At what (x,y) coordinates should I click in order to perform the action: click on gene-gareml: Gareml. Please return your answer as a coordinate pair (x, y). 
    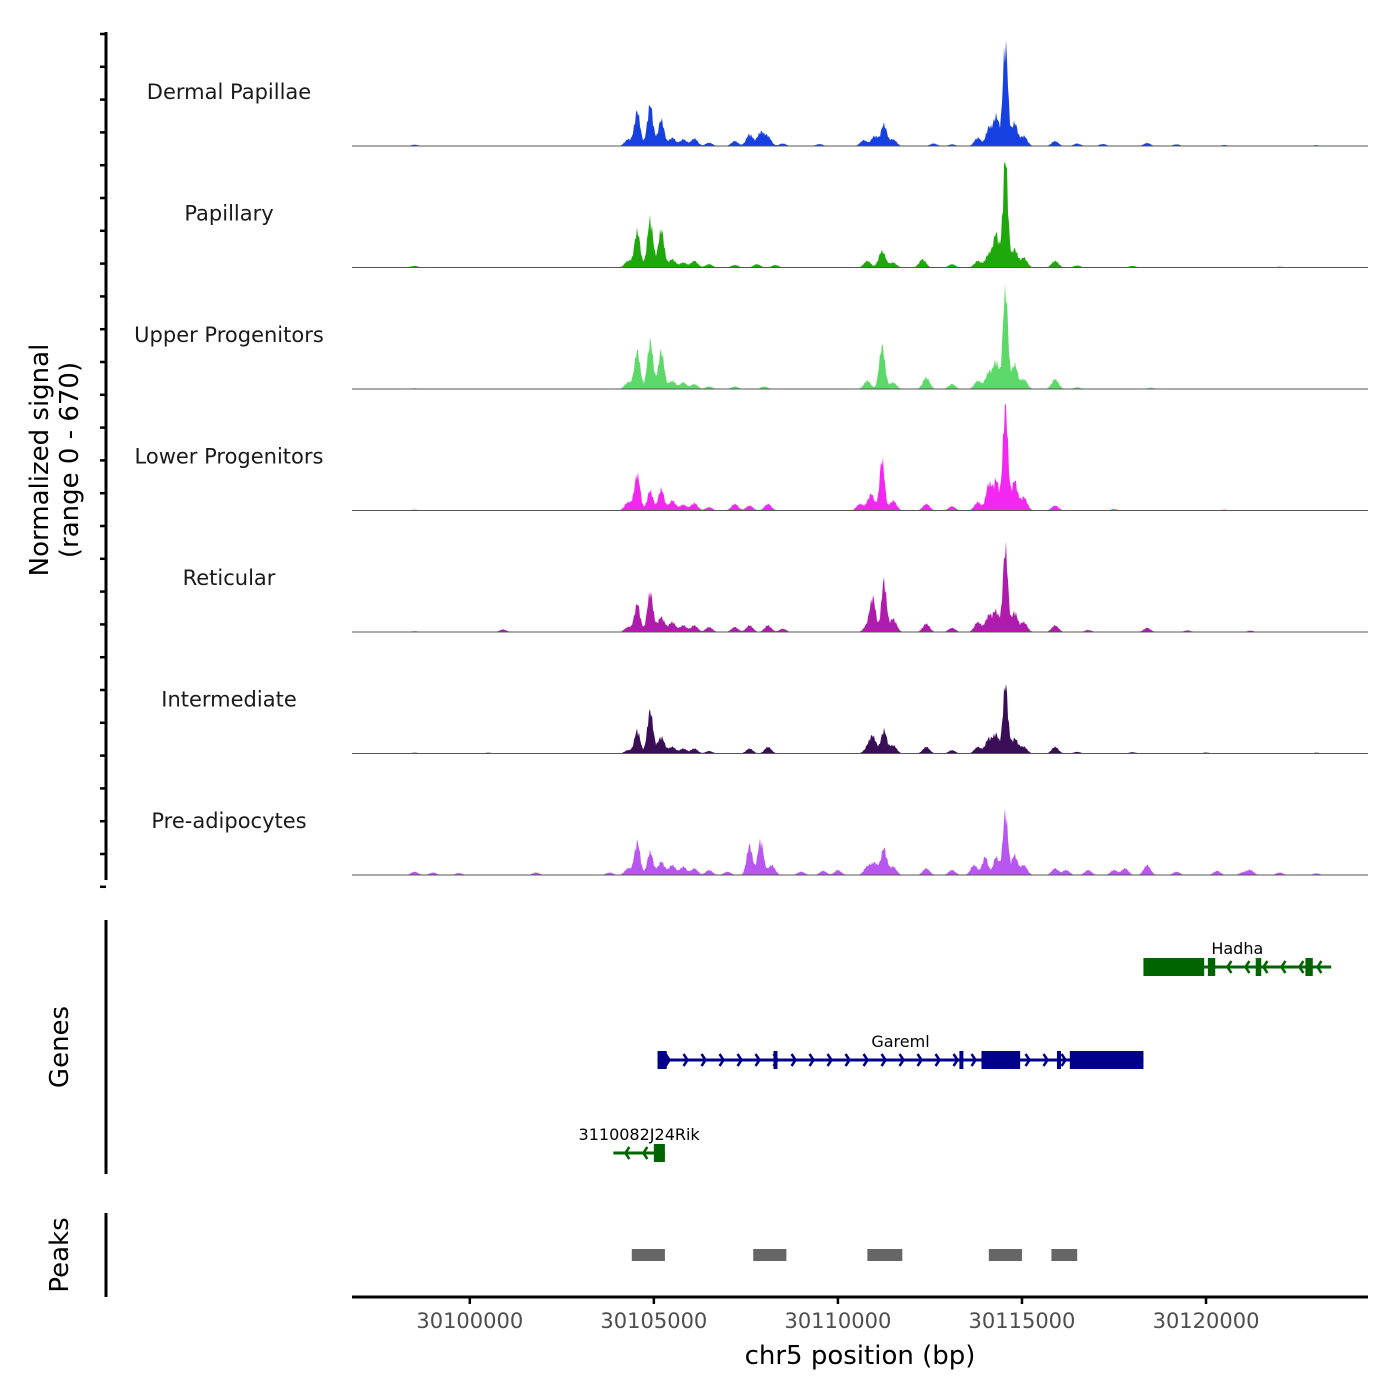
    Looking at the image, I should click on (900, 1050).